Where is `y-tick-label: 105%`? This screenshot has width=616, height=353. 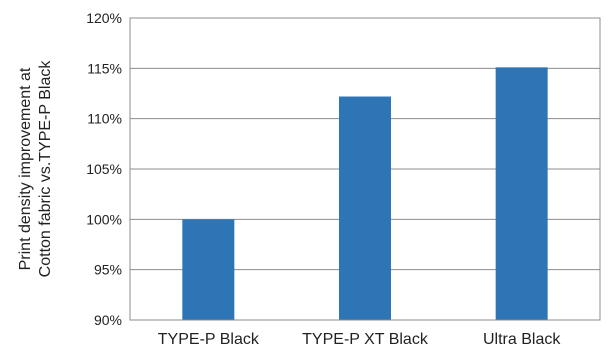 y-tick-label: 105% is located at coordinates (104, 169).